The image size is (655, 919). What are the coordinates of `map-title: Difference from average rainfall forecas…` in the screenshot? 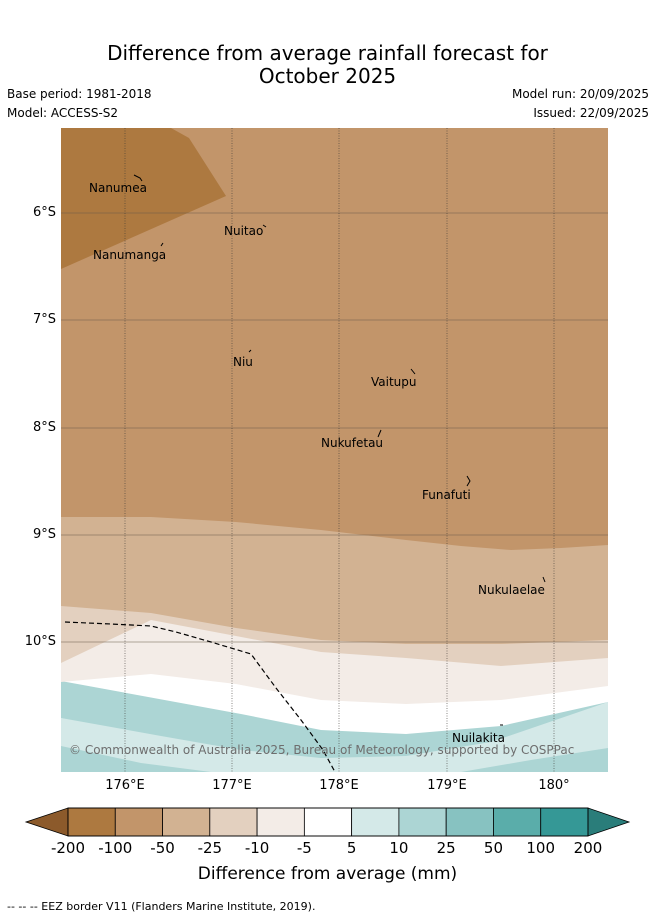 It's located at (327, 65).